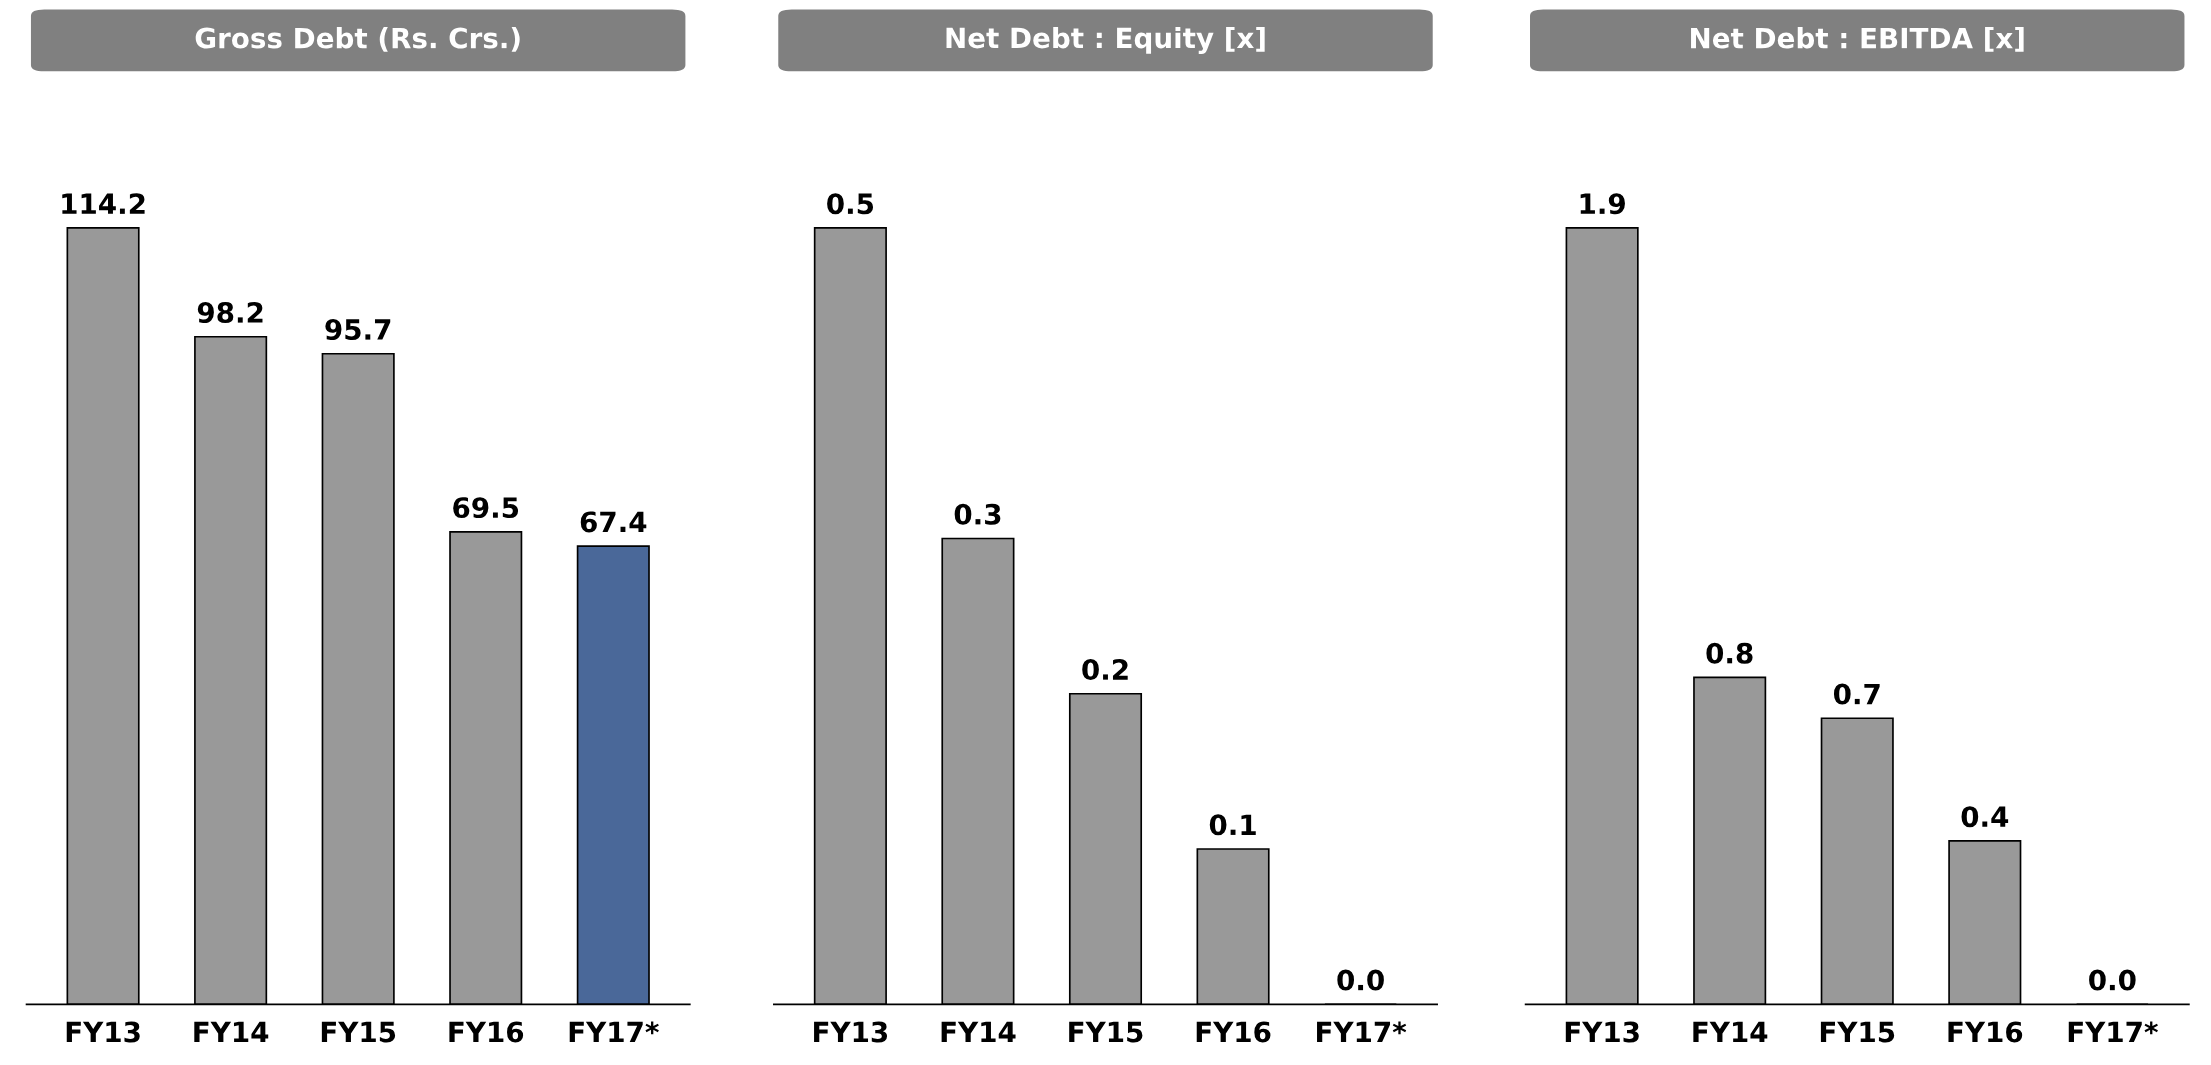 The width and height of the screenshot is (2211, 1065). Describe the element at coordinates (1857, 39) in the screenshot. I see `chart-title: Net Debt : EBITDA [x]` at that location.